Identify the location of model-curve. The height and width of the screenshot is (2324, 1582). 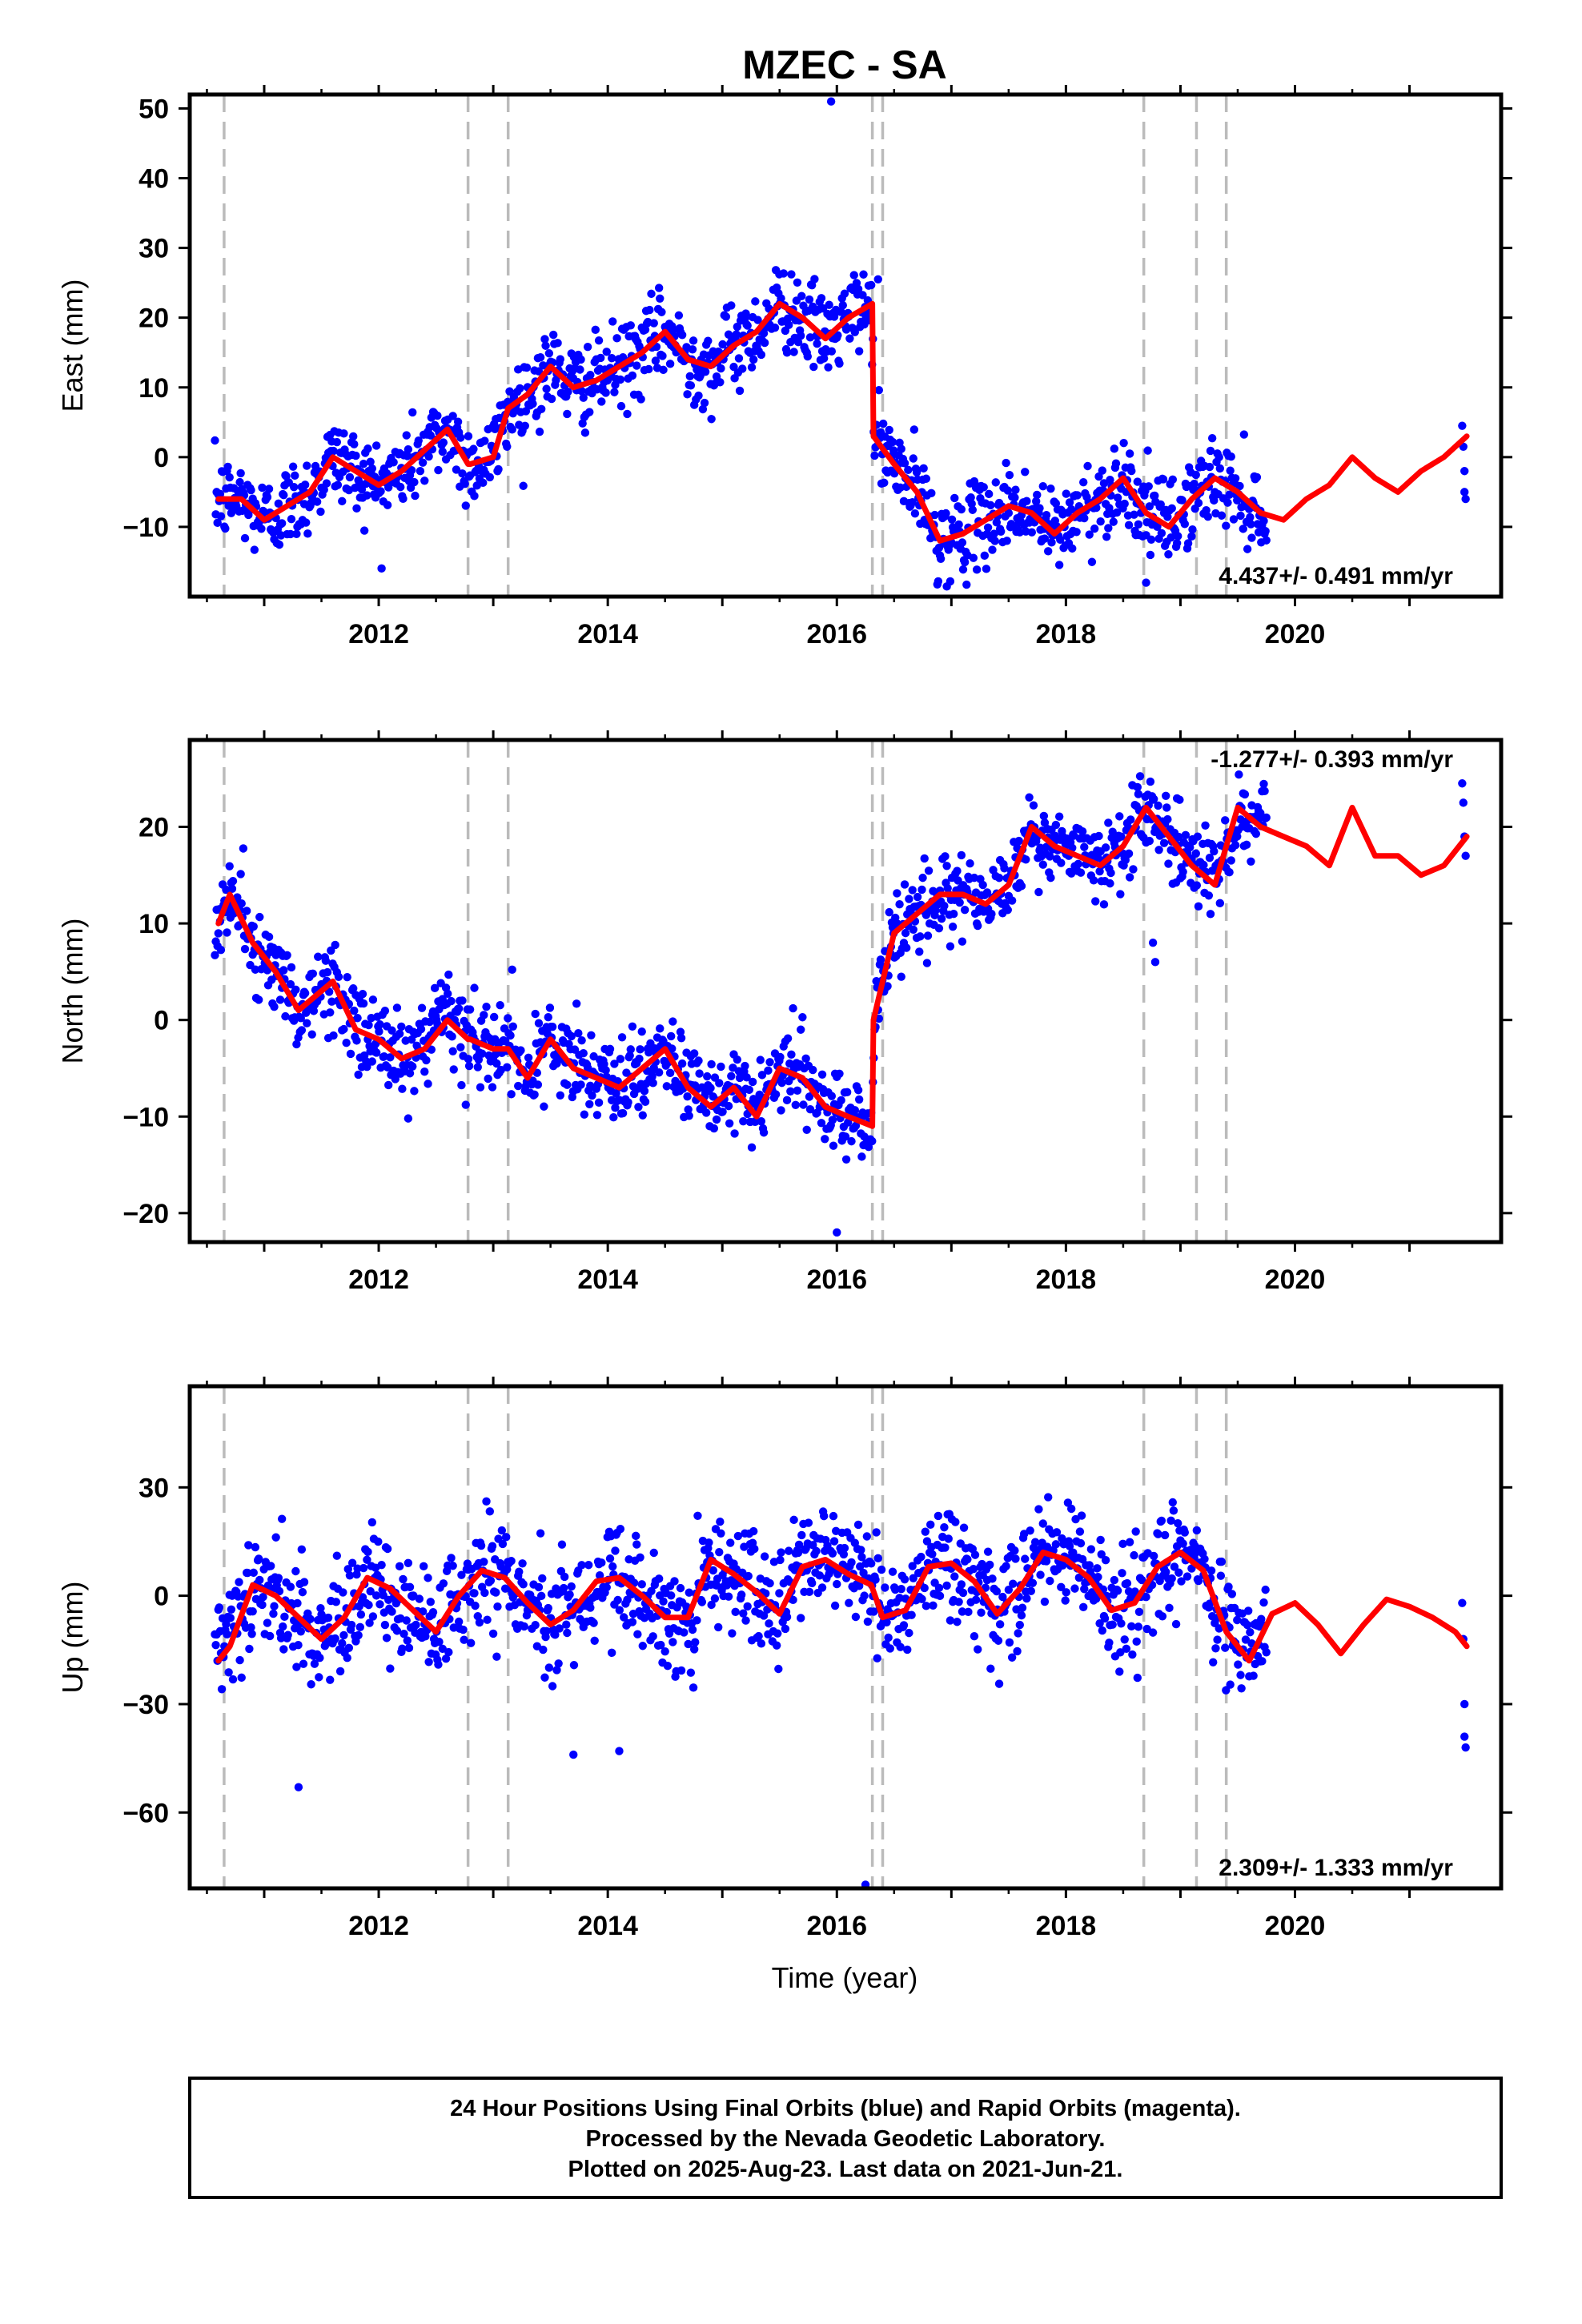
(843, 966).